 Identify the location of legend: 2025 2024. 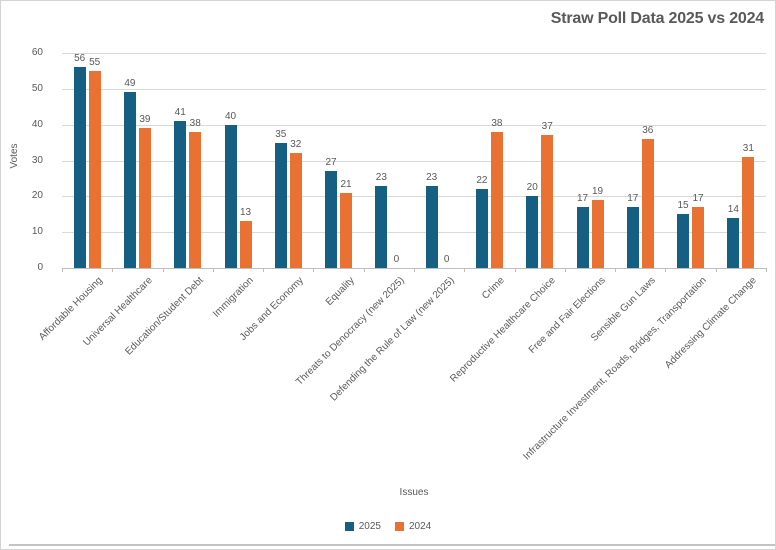
(388, 526).